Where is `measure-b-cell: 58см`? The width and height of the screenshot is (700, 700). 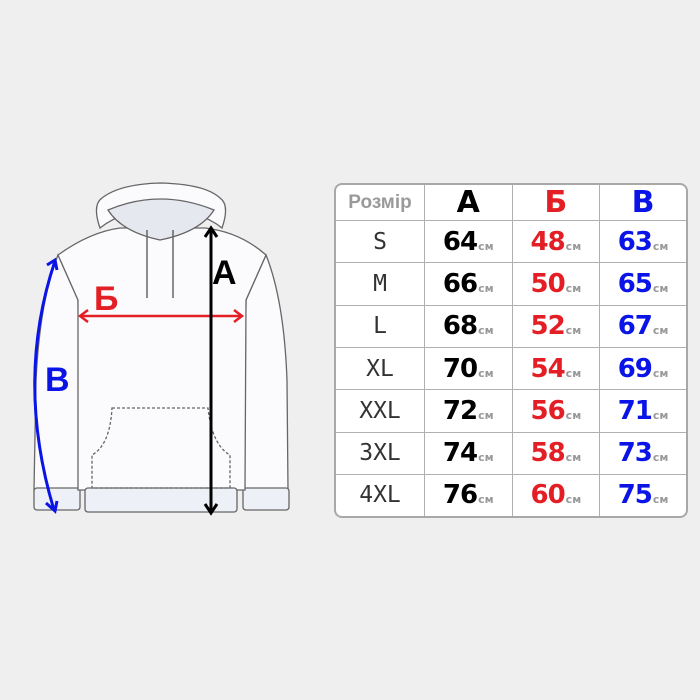 measure-b-cell: 58см is located at coordinates (556, 453).